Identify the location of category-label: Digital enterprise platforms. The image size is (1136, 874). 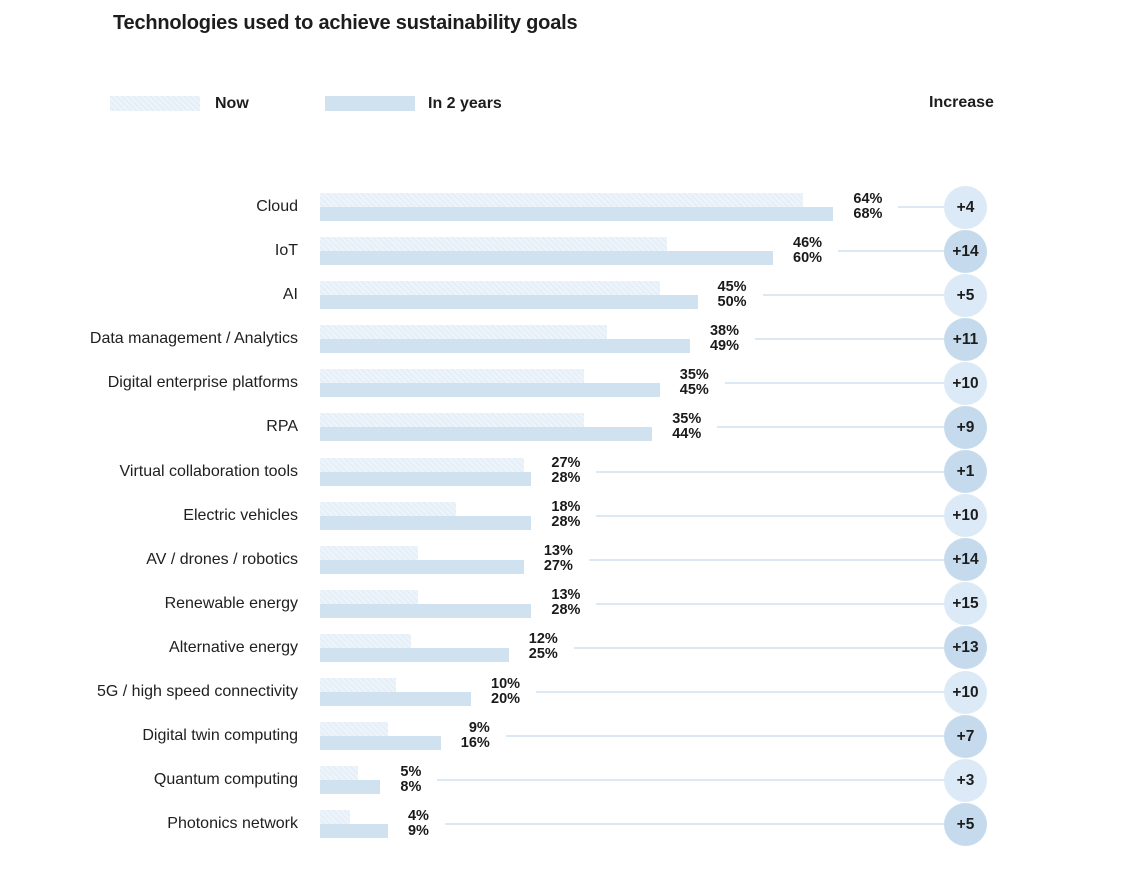
(202, 383).